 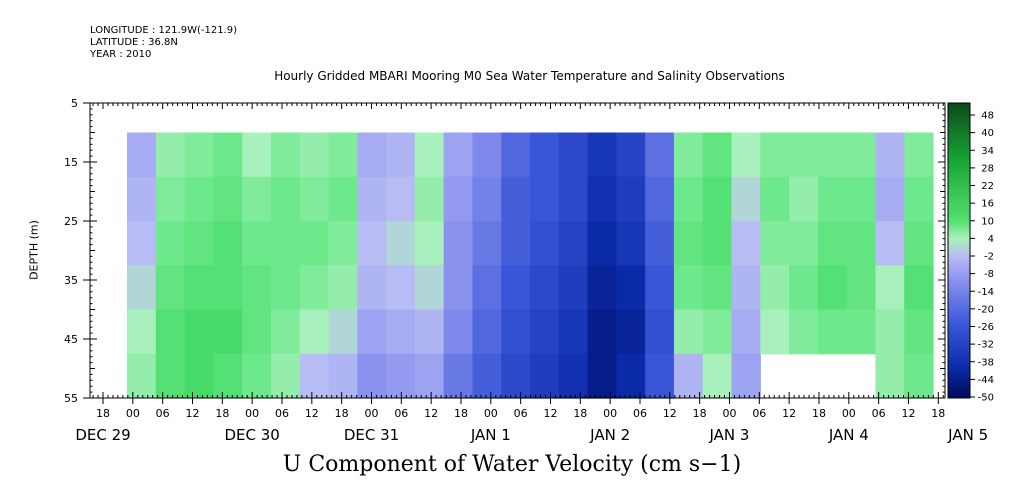 I want to click on x-date-label: JAN 3, so click(x=728, y=435).